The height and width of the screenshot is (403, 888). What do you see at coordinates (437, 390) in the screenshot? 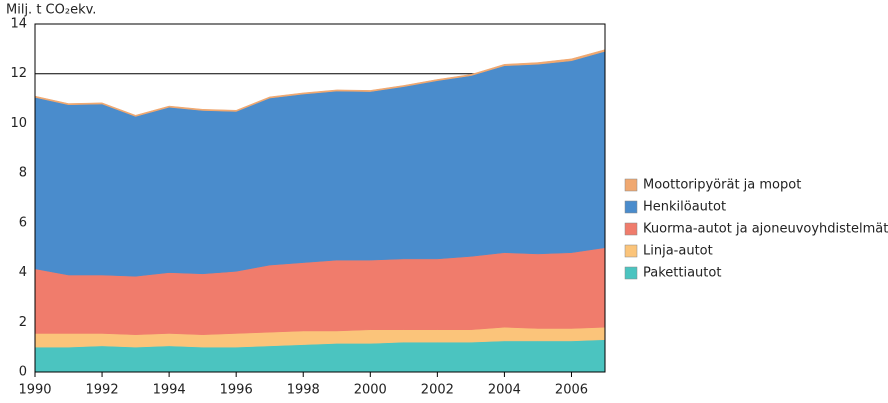
I see `x-tick-label: 2002` at bounding box center [437, 390].